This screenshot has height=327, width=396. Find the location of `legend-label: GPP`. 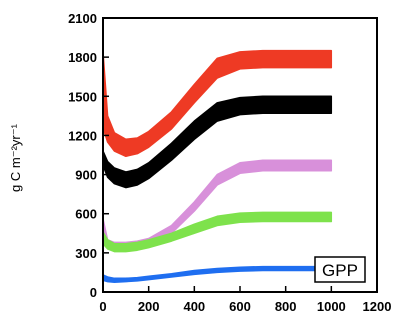

legend-label: GPP is located at coordinates (340, 270).